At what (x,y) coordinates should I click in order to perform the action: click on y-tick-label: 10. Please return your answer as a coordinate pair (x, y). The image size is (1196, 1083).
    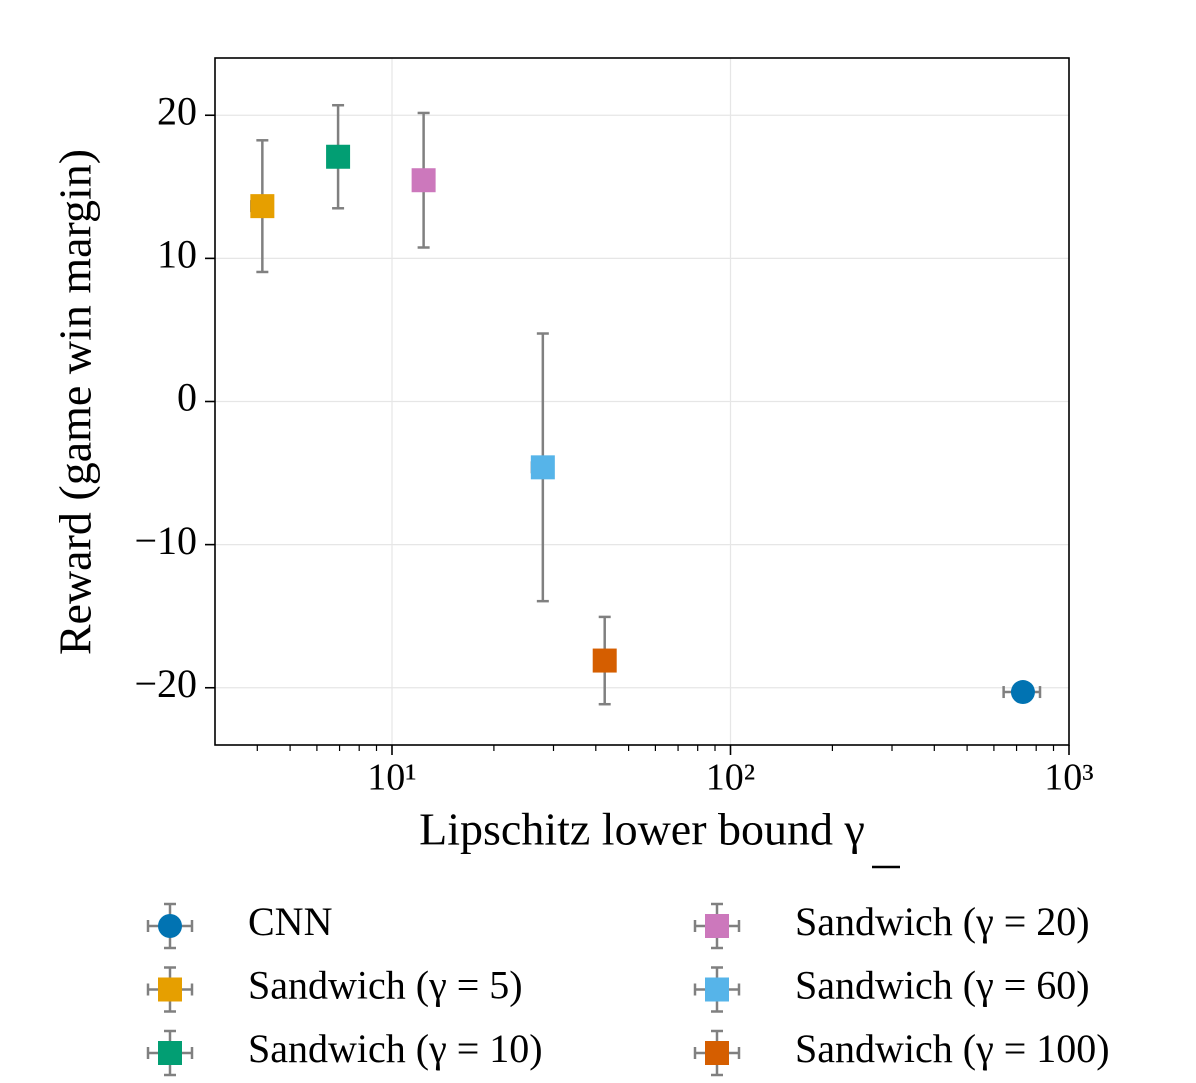
    Looking at the image, I should click on (177, 254).